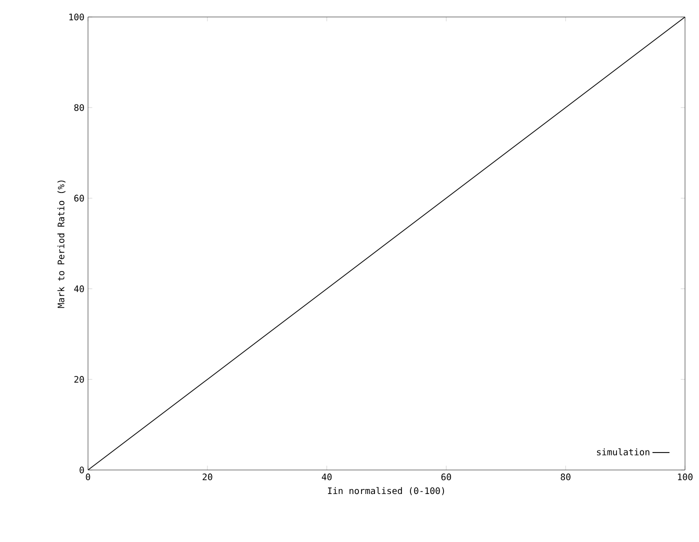 This screenshot has width=699, height=542. What do you see at coordinates (565, 477) in the screenshot?
I see `x-tick-label: 80` at bounding box center [565, 477].